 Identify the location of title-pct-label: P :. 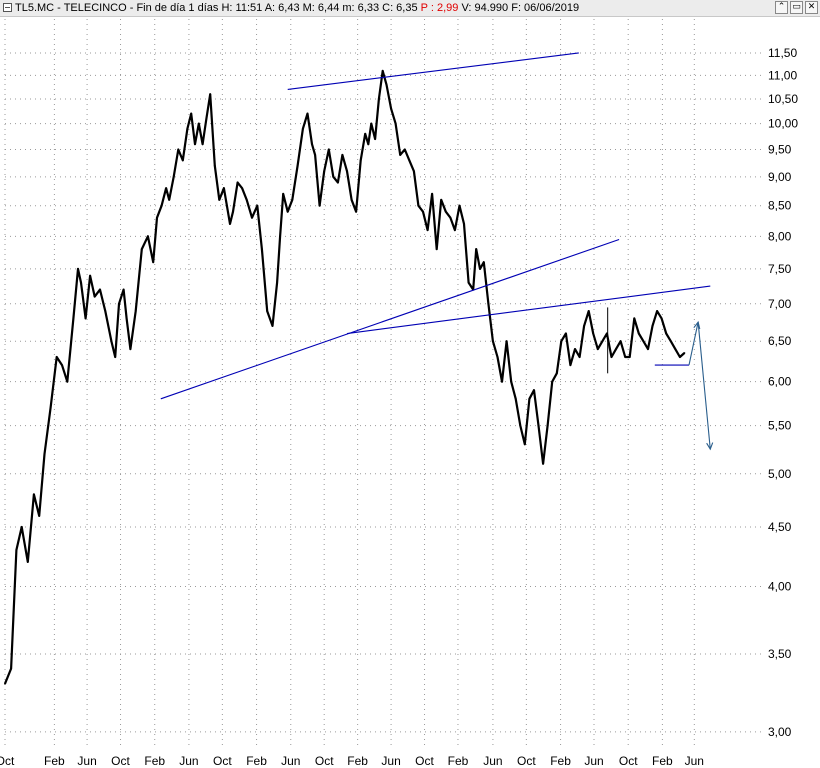
(427, 8).